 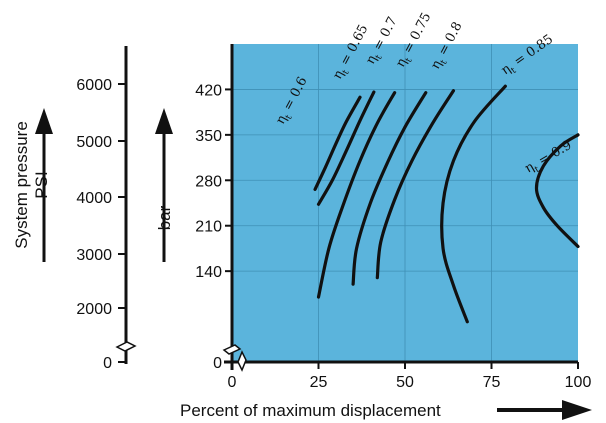 I want to click on psi-tick-label: 0, so click(x=107, y=363).